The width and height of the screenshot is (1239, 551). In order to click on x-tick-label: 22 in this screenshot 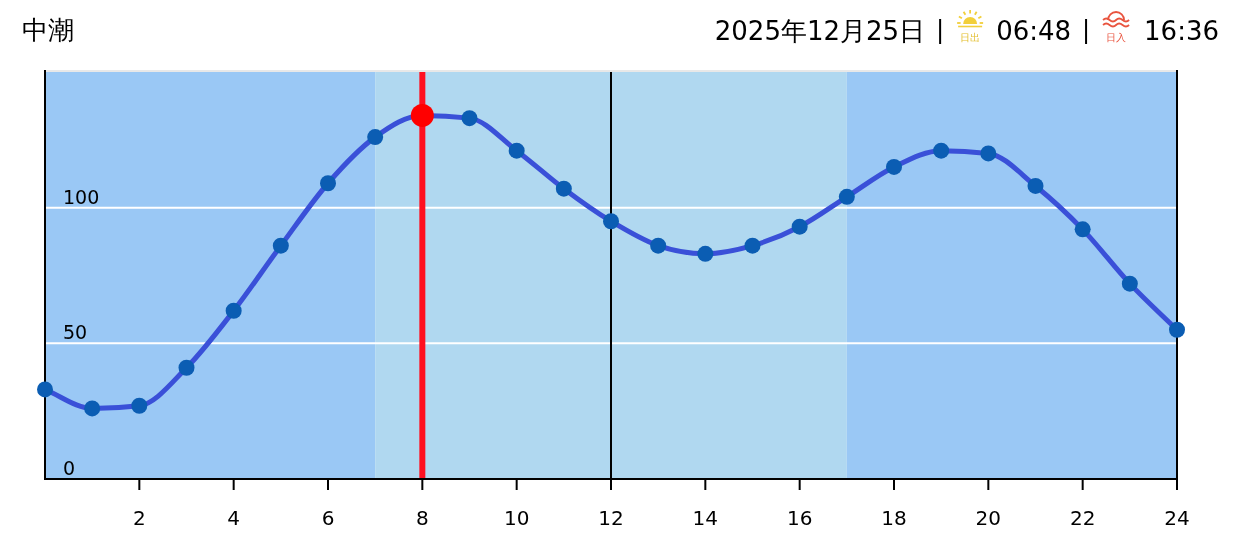, I will do `click(1082, 518)`.